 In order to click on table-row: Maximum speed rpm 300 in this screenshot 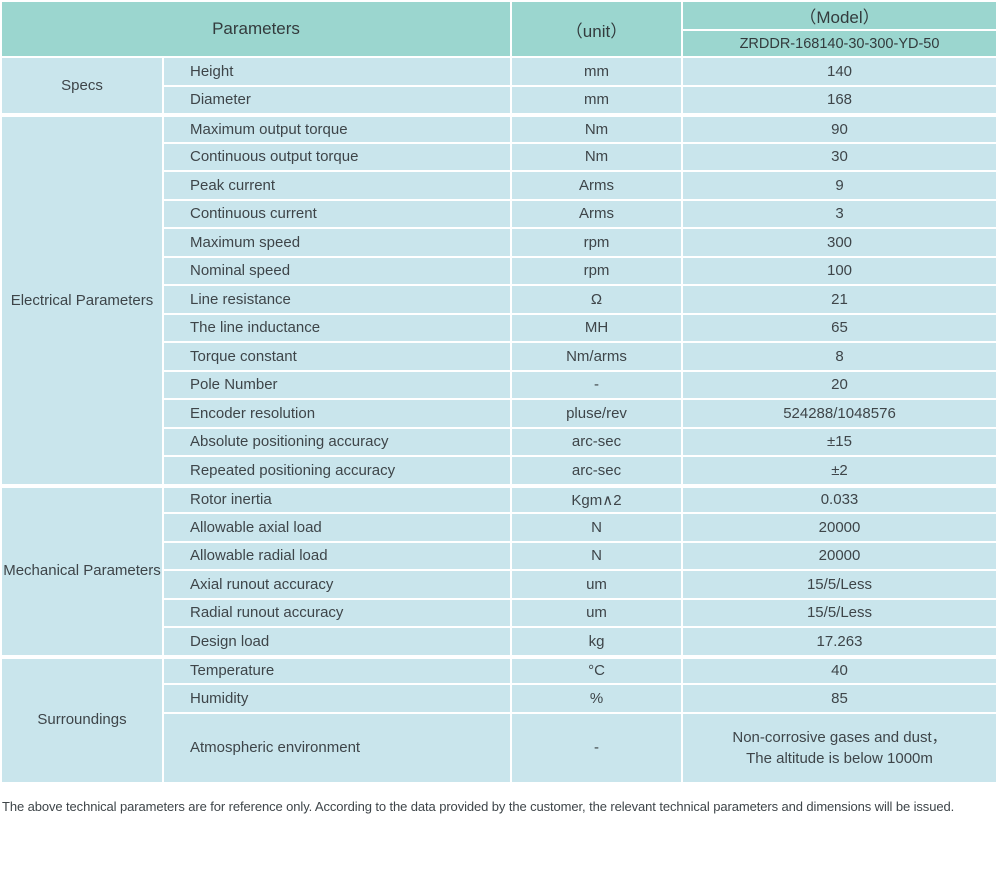, I will do `click(499, 243)`.